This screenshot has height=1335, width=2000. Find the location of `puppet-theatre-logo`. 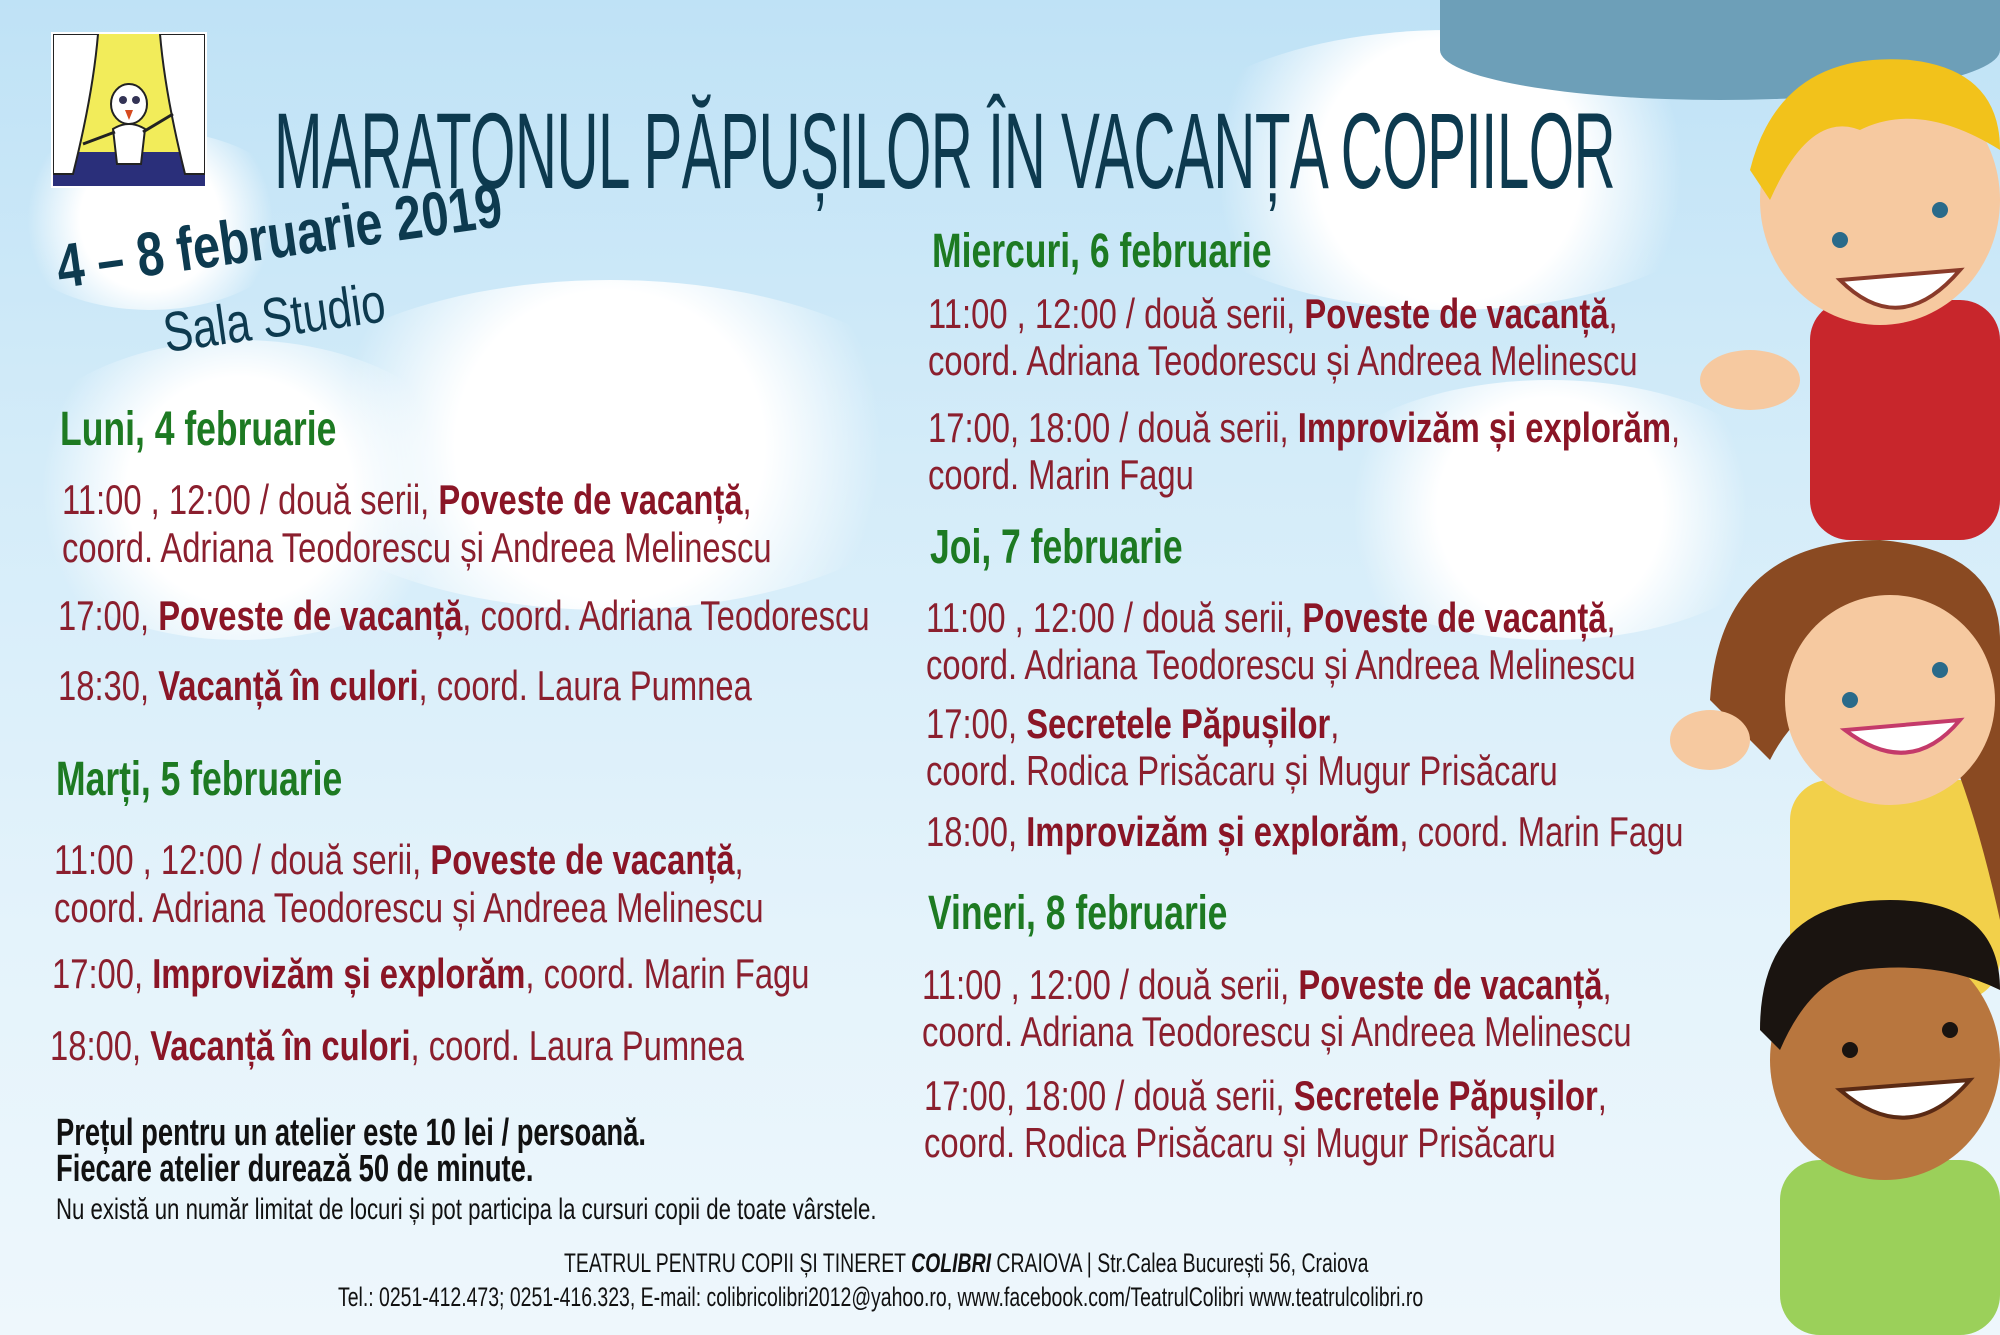

puppet-theatre-logo is located at coordinates (129, 110).